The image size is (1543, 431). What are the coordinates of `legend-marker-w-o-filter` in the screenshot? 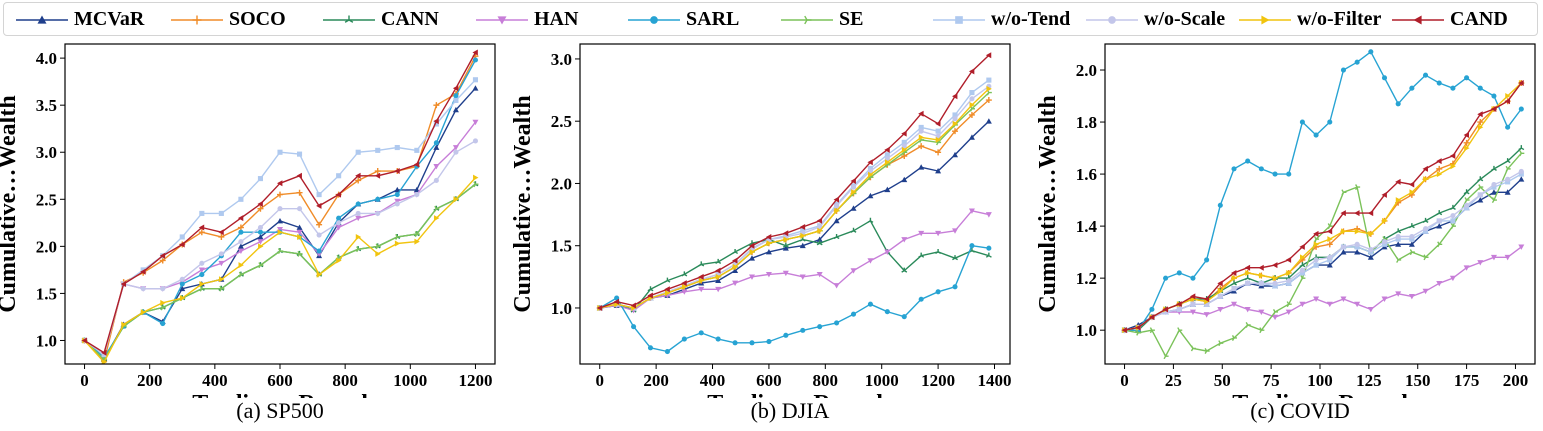 It's located at (1265, 20).